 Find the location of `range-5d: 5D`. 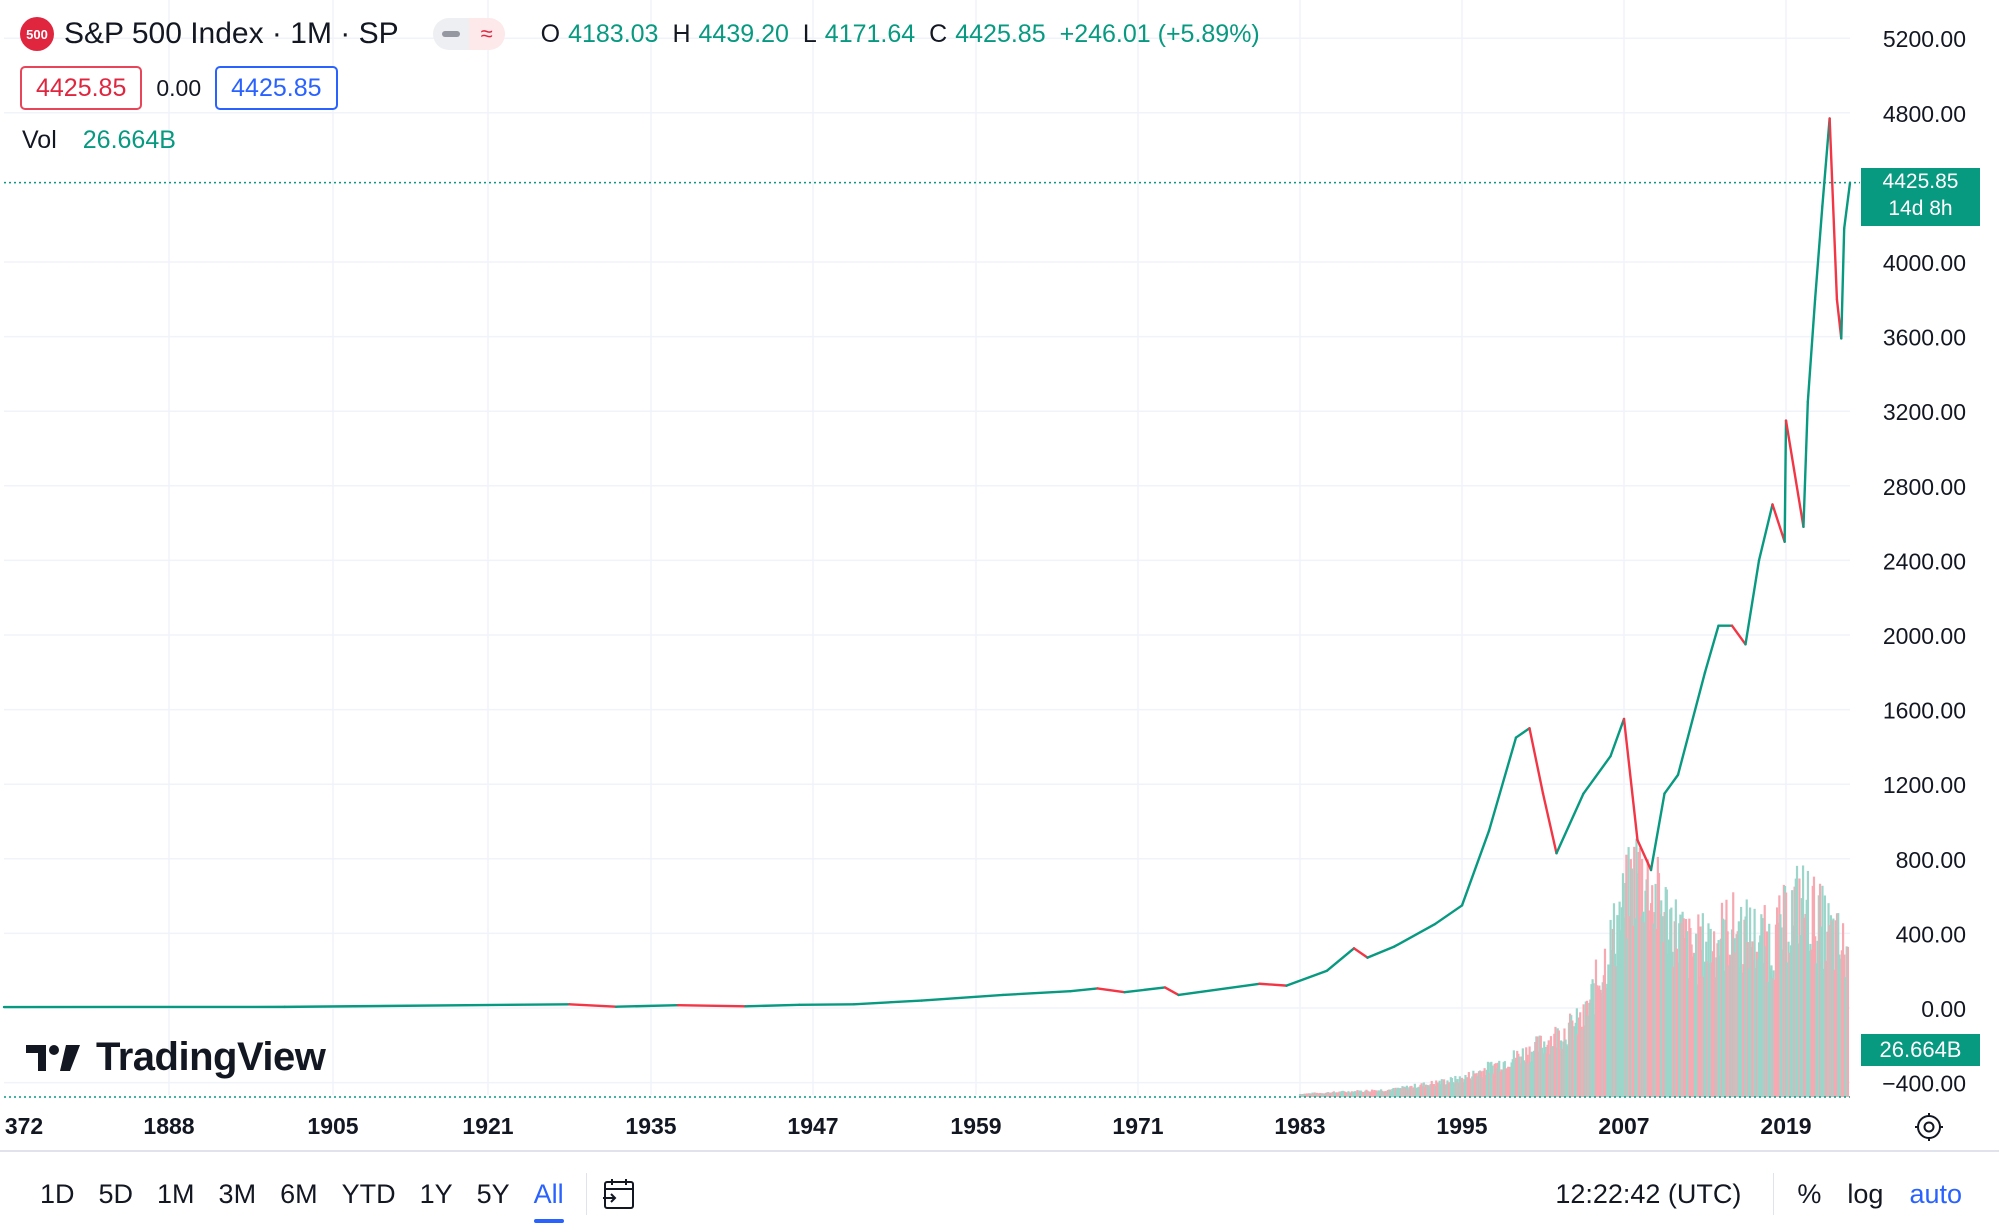

range-5d: 5D is located at coordinates (116, 1194).